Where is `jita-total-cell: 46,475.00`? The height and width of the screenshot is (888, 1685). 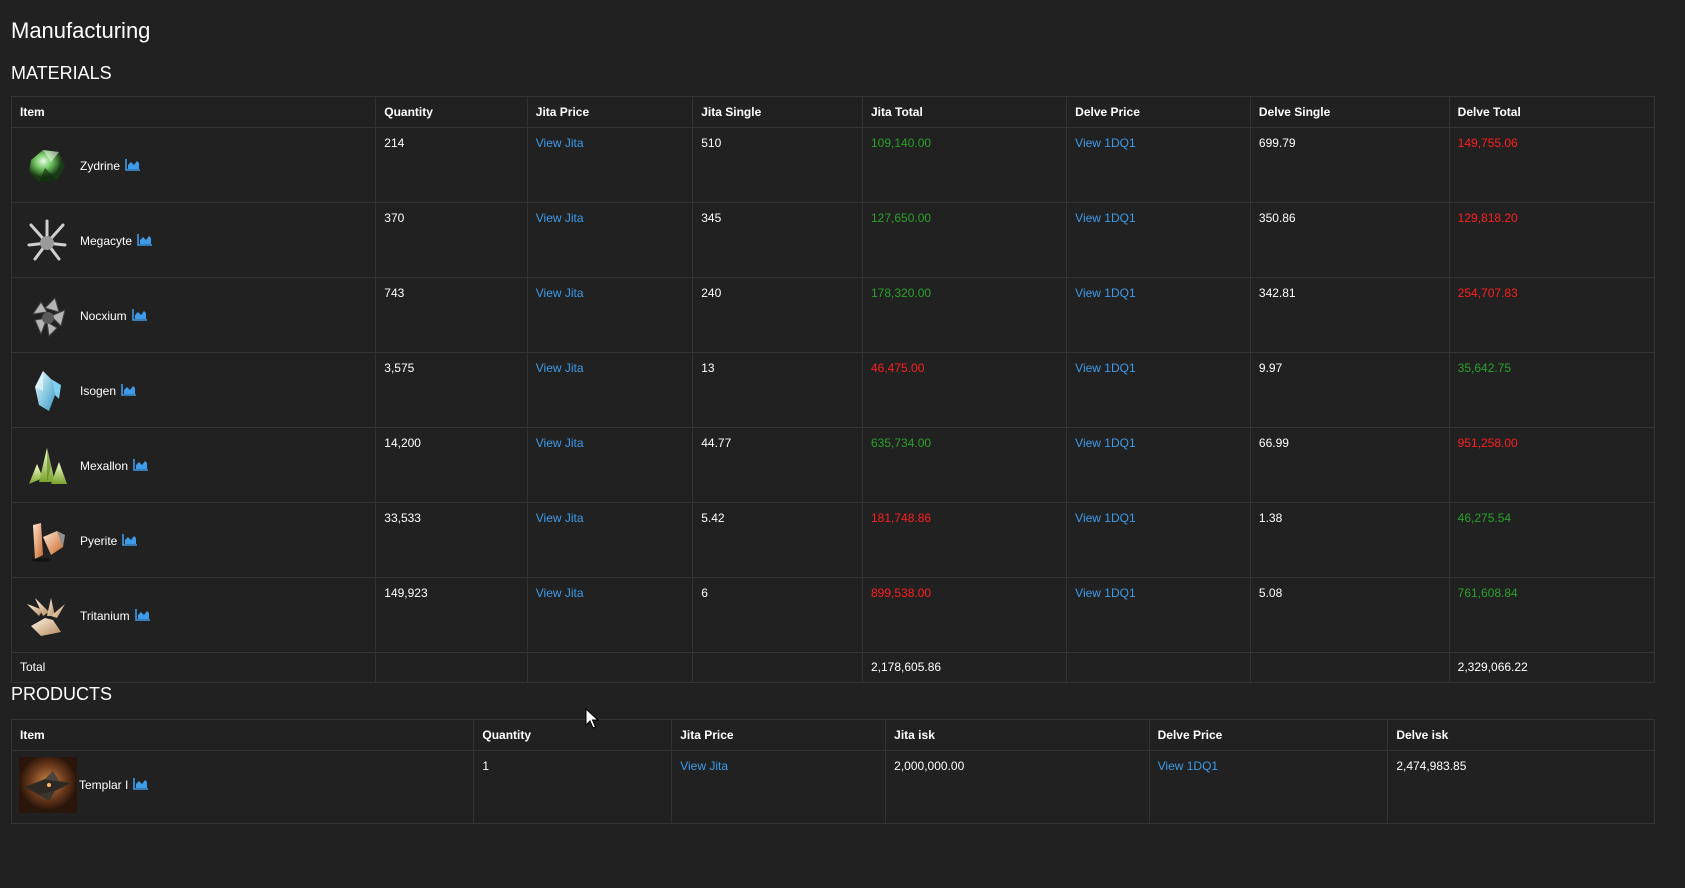
jita-total-cell: 46,475.00 is located at coordinates (964, 390).